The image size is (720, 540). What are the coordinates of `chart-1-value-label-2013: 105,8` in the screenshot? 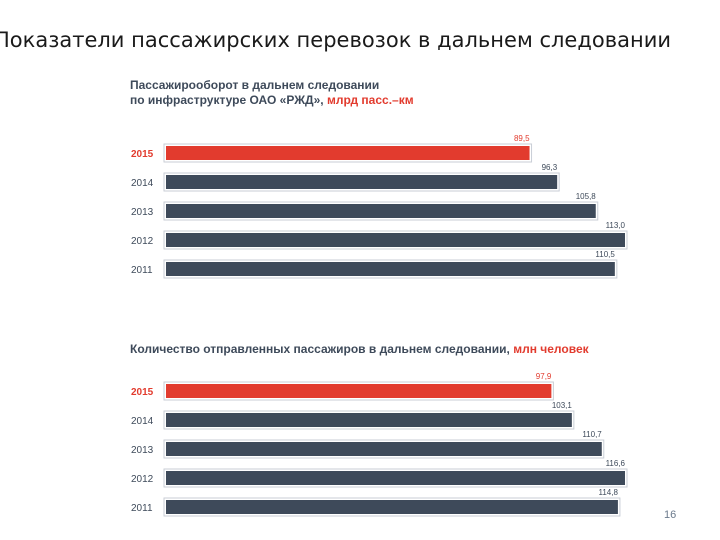 It's located at (586, 196).